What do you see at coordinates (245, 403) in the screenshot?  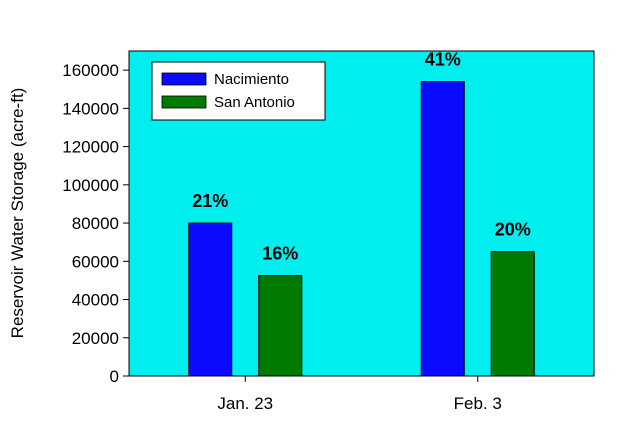 I see `x-tick-label: Jan. 23` at bounding box center [245, 403].